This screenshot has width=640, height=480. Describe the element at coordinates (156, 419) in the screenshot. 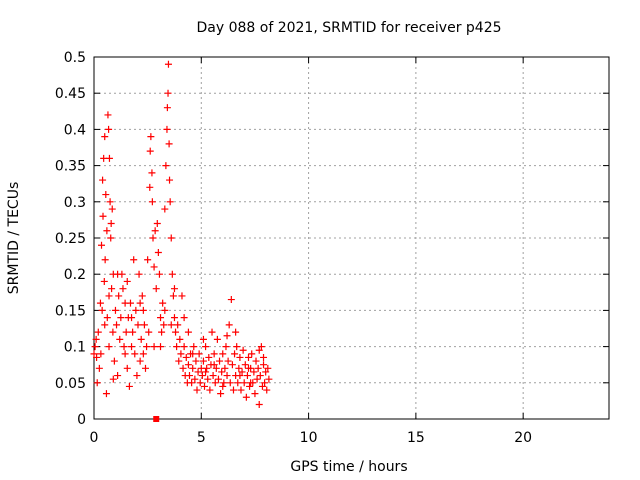

I see `data-point-square` at that location.